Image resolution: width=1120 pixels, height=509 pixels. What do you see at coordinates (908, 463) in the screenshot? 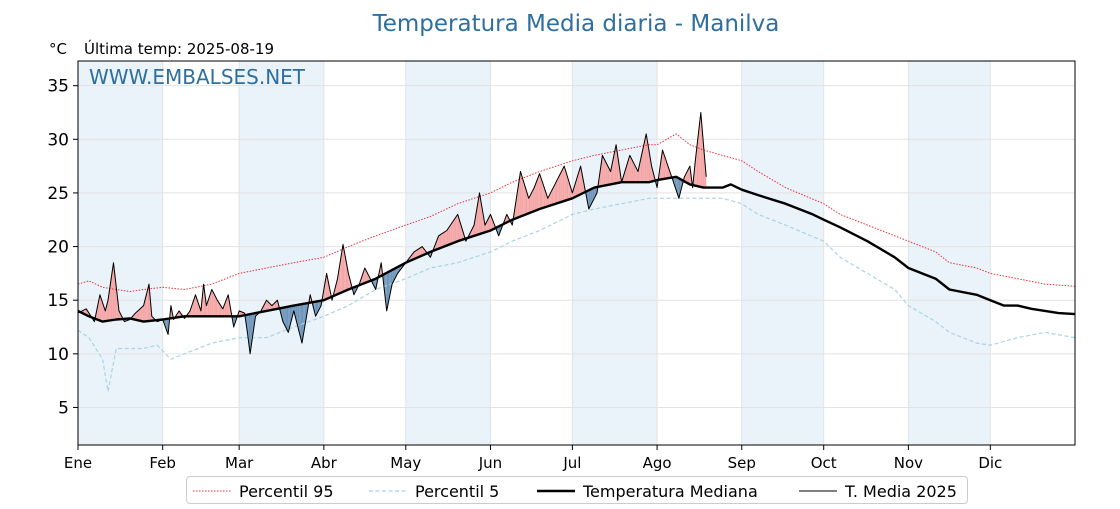
I see `x-tick-label: Nov` at bounding box center [908, 463].